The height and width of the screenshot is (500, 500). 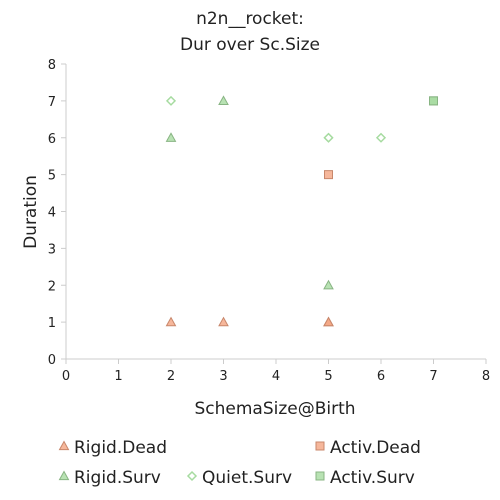 I want to click on x-tick-label: 0, so click(x=66, y=376).